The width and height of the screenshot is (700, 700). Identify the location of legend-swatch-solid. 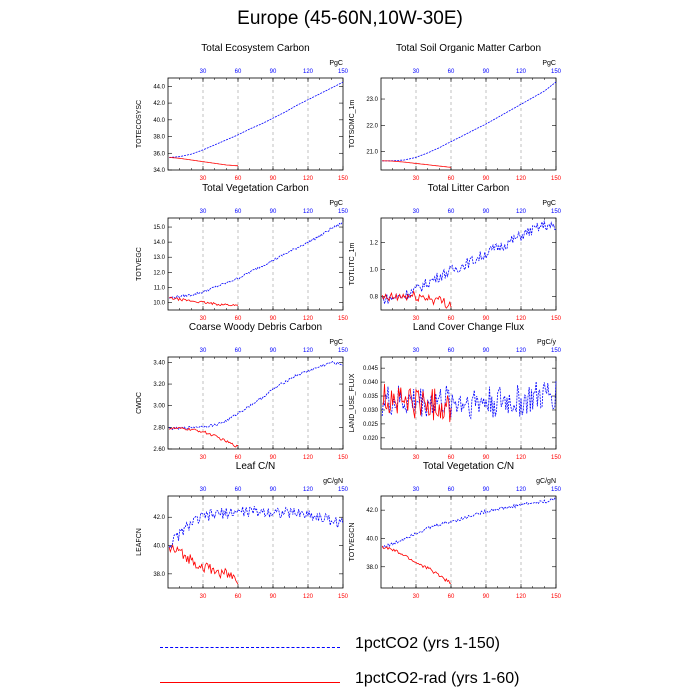
(250, 682).